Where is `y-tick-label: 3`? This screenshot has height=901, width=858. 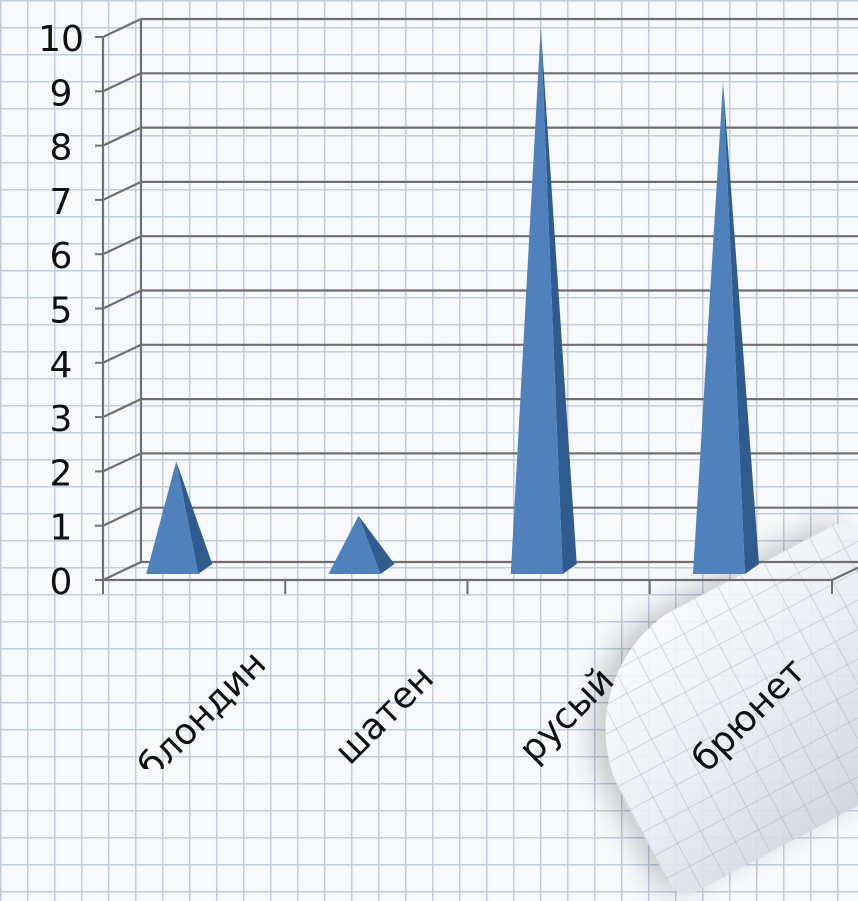
y-tick-label: 3 is located at coordinates (61, 419).